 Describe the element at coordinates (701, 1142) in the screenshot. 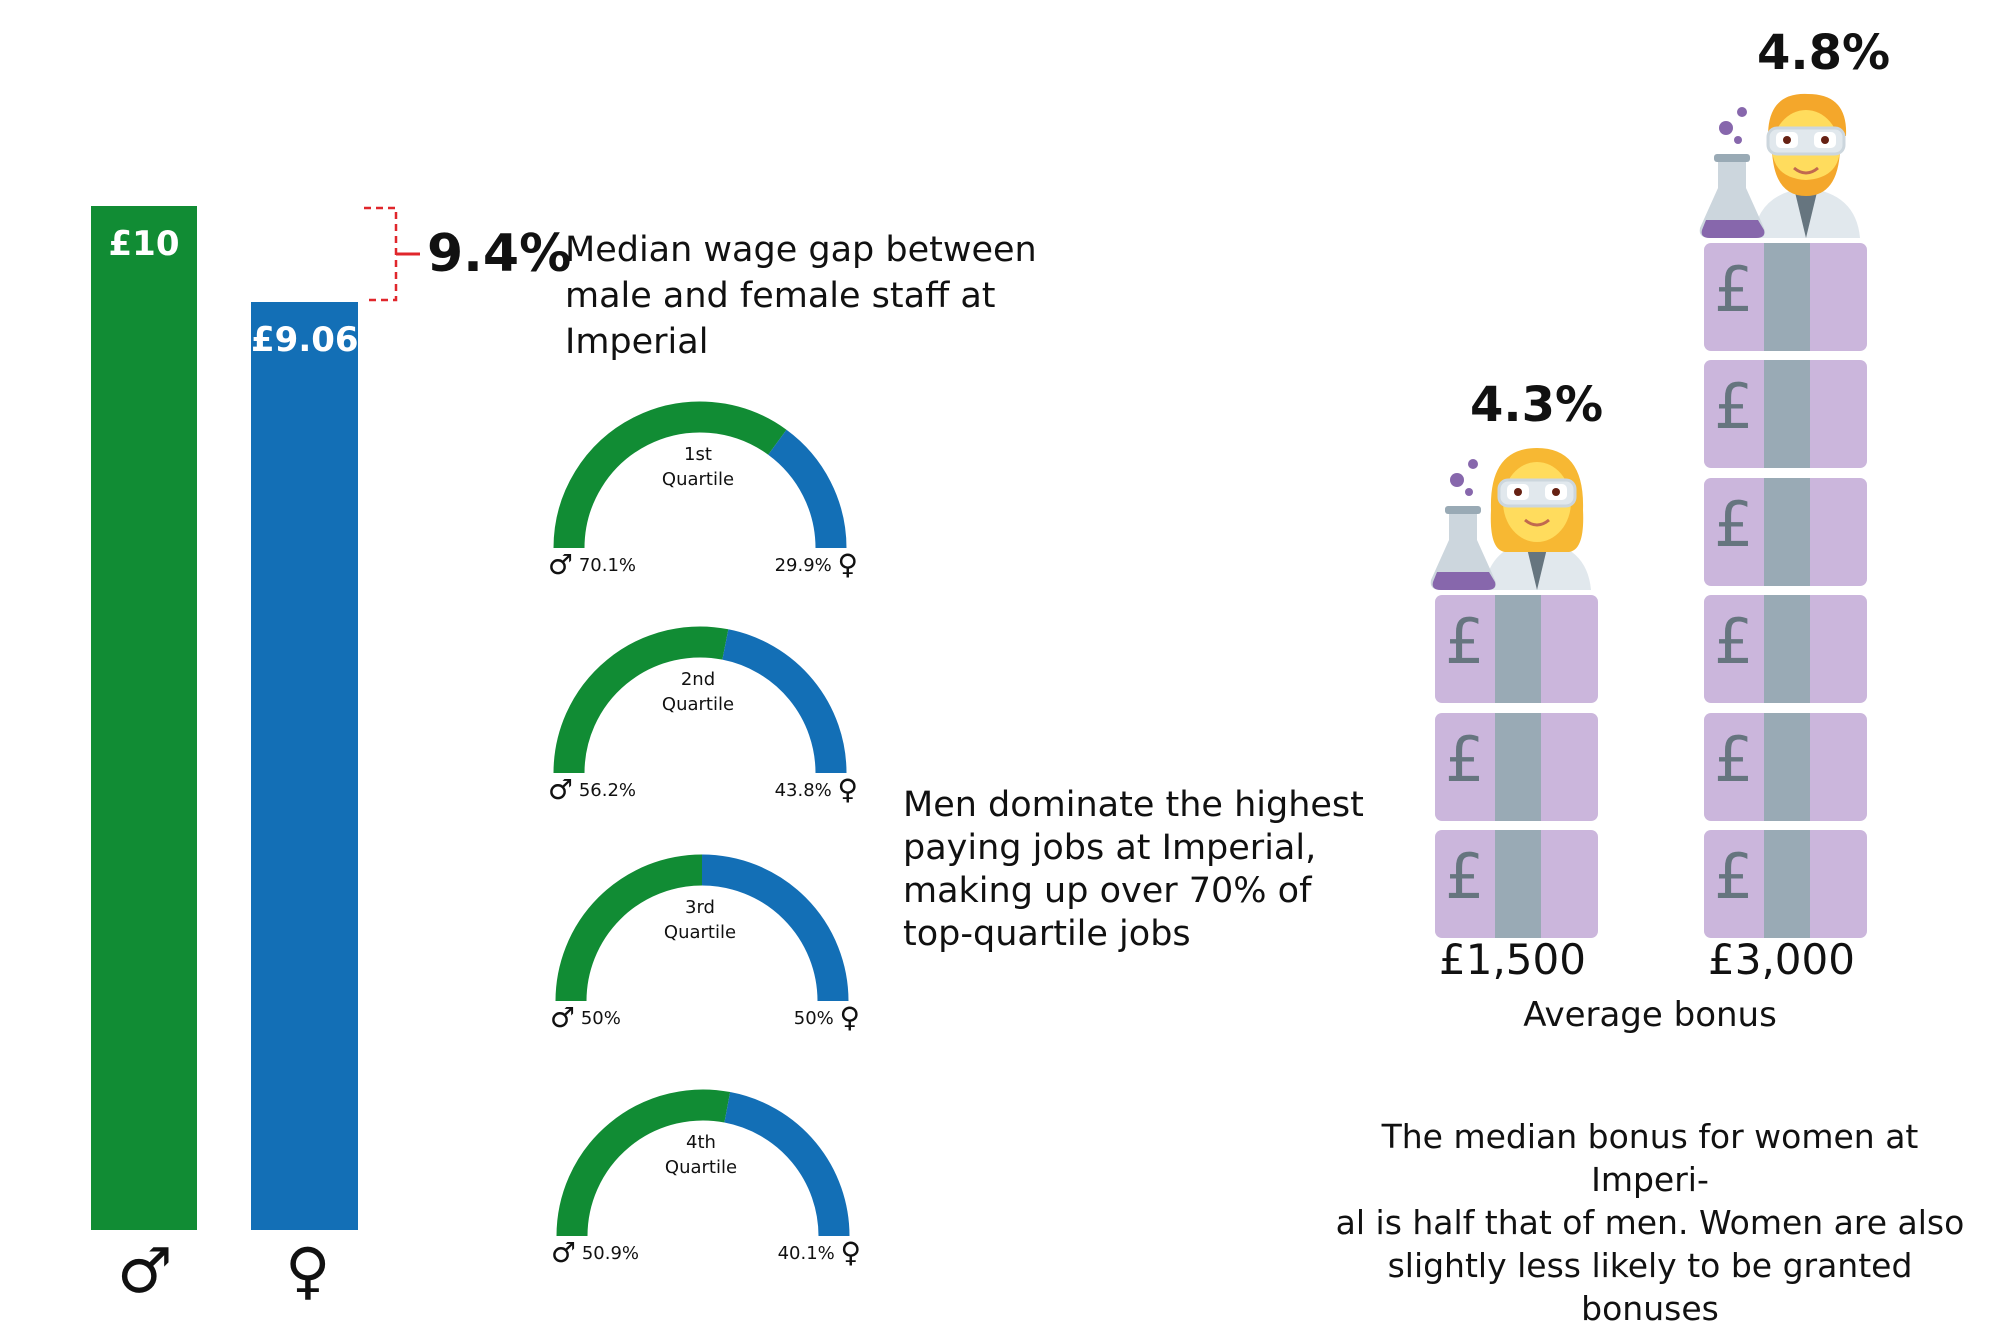

I see `gauge-title-ordinal: 4th` at that location.